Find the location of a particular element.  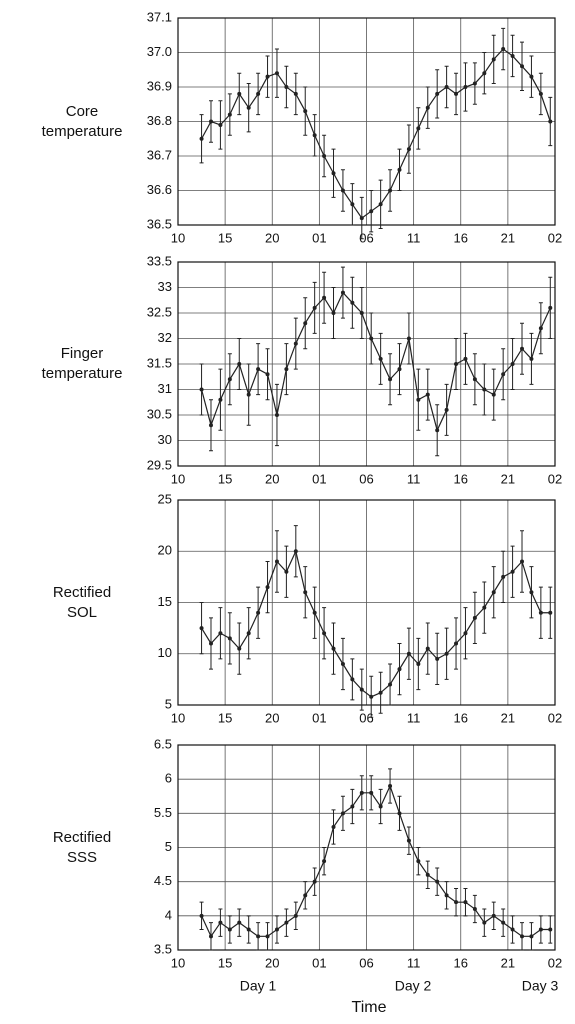

y-tick-label: 36.5 is located at coordinates (159, 223).